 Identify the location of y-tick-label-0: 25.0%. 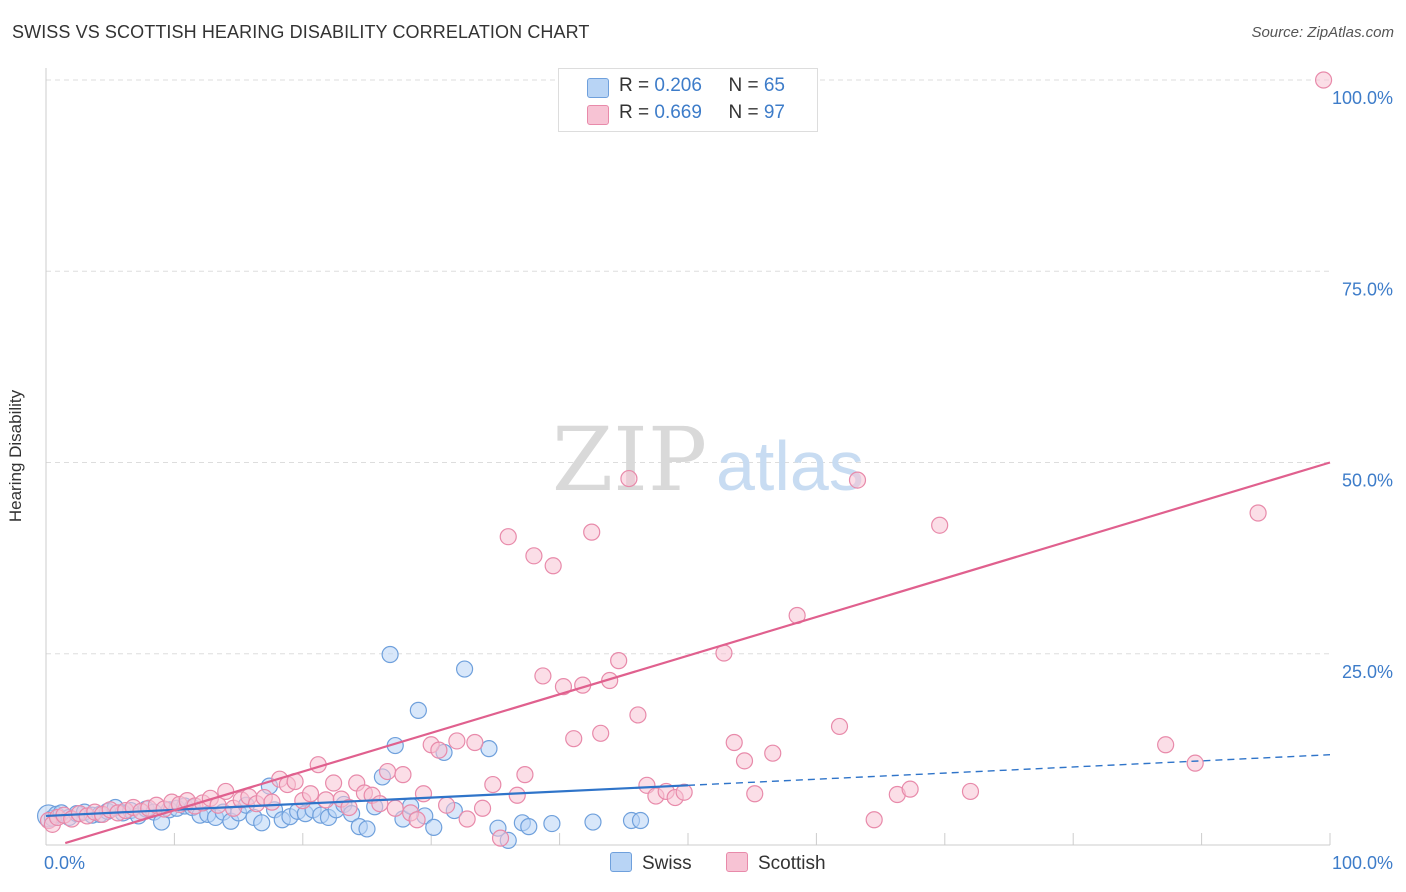
(1367, 672).